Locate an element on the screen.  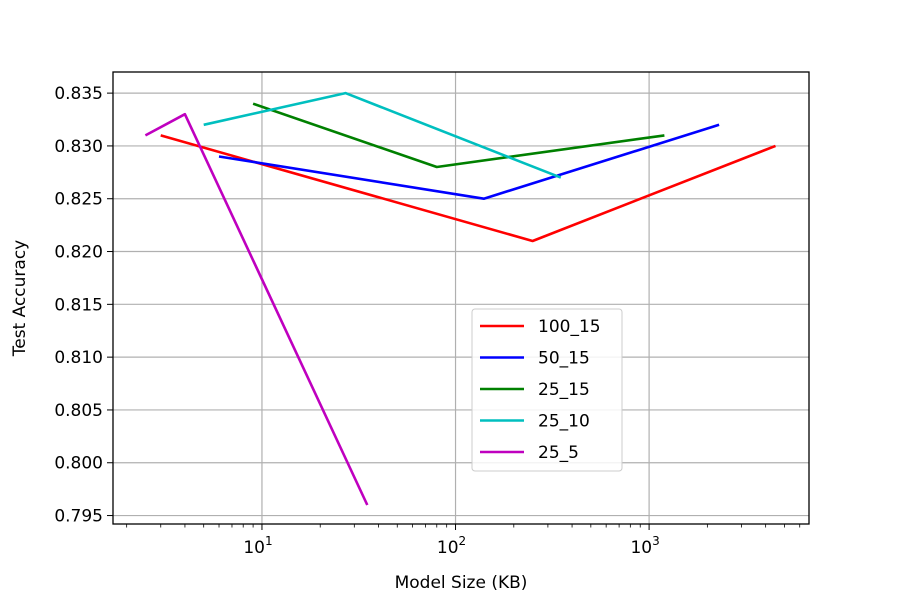
y-tick-label: 0.795 is located at coordinates (78, 517).